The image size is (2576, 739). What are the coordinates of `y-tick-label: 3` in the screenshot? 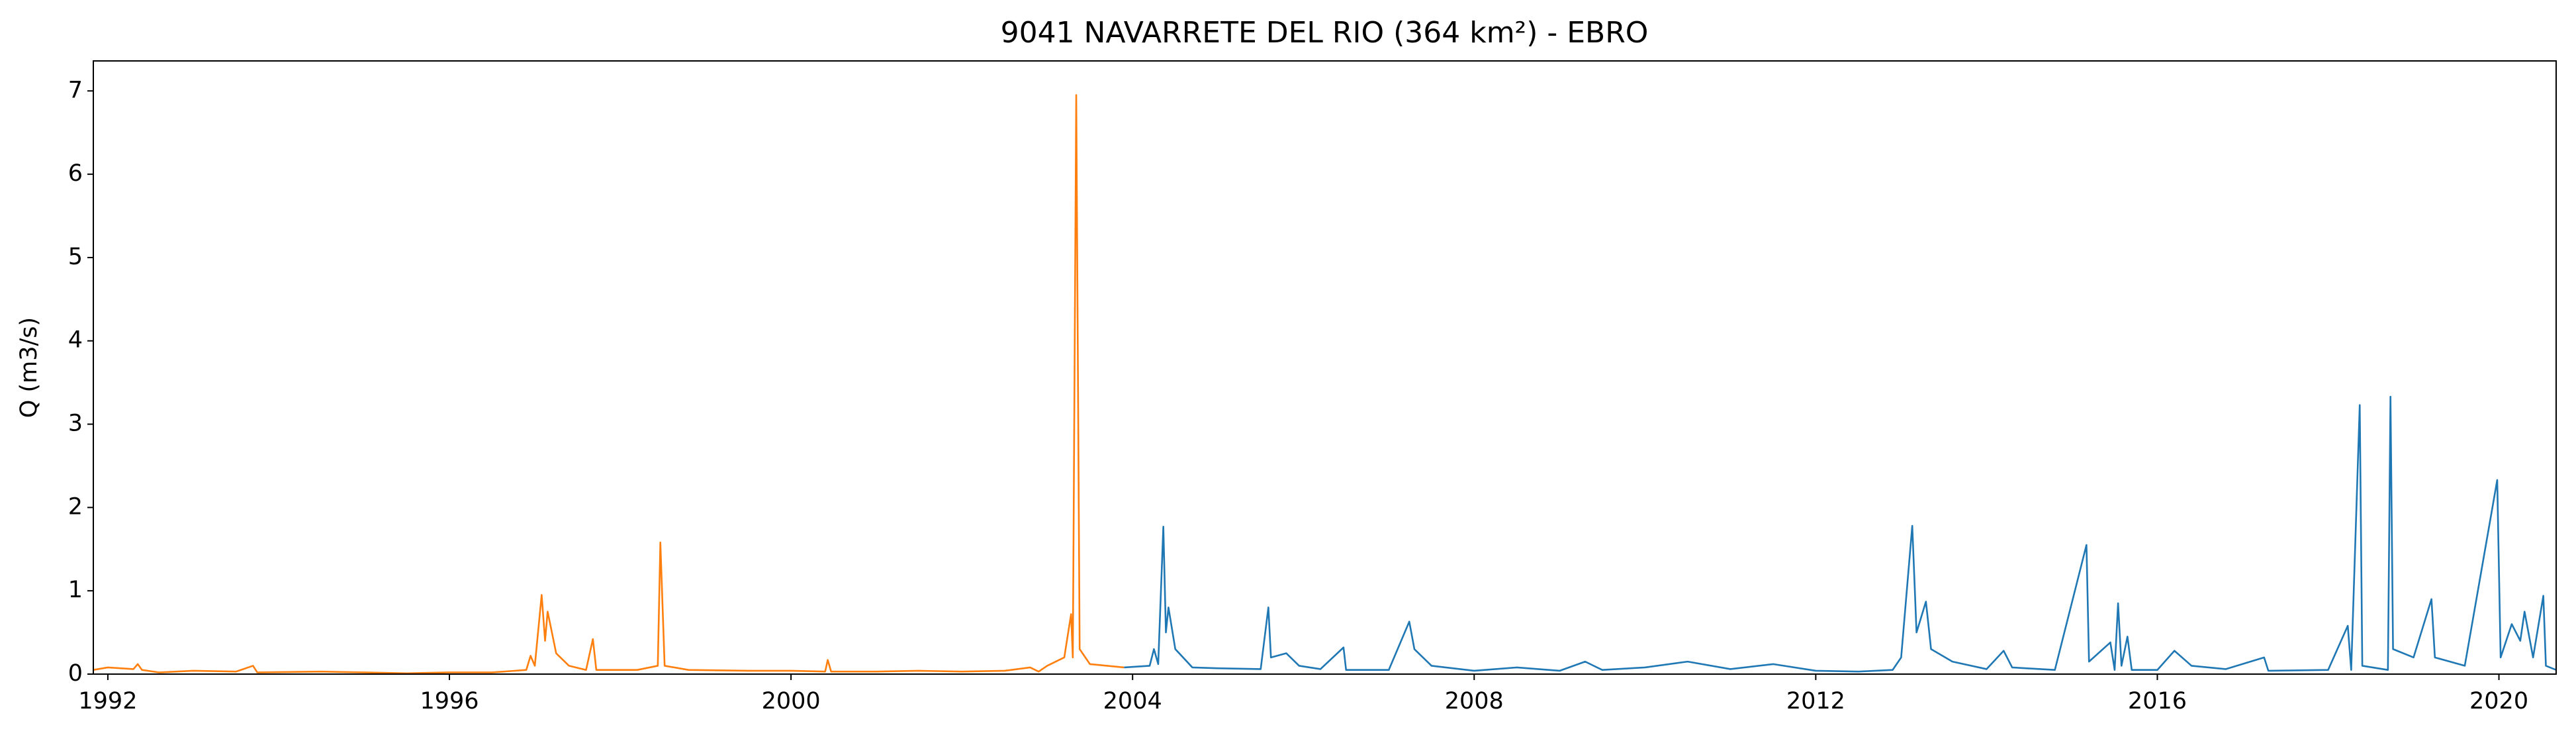 It's located at (75, 424).